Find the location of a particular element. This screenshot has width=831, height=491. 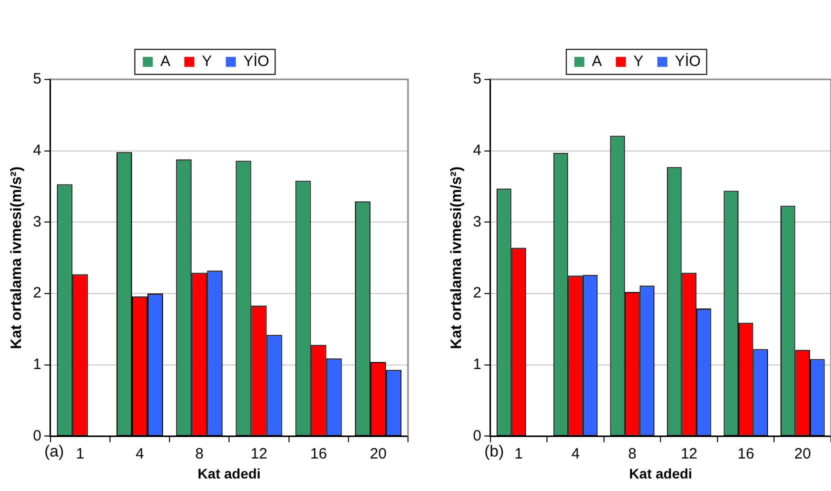

text: (b) is located at coordinates (494, 452).